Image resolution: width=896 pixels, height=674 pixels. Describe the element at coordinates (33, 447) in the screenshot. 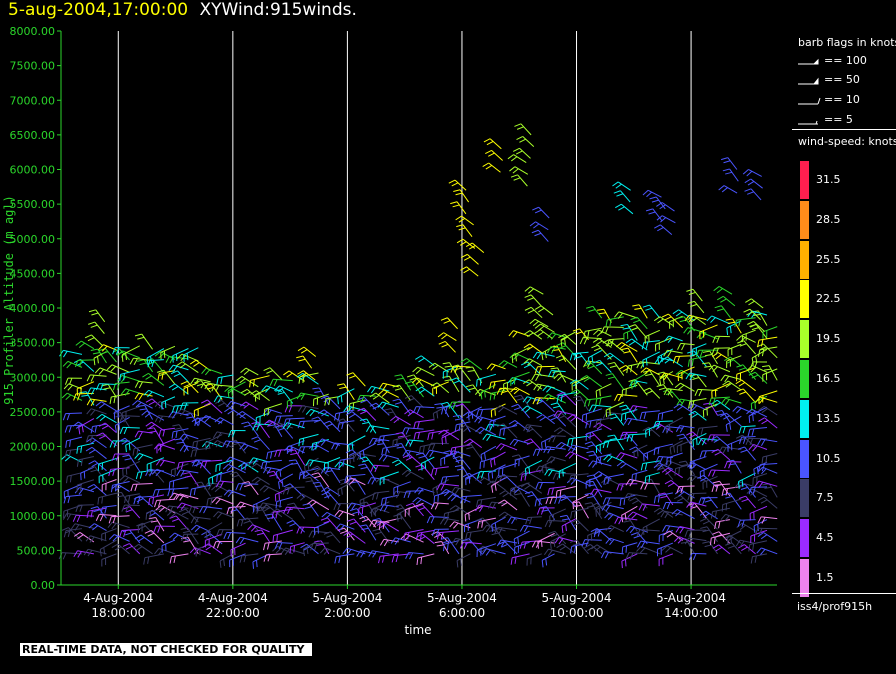

I see `y-tick-label: 2000.00` at that location.